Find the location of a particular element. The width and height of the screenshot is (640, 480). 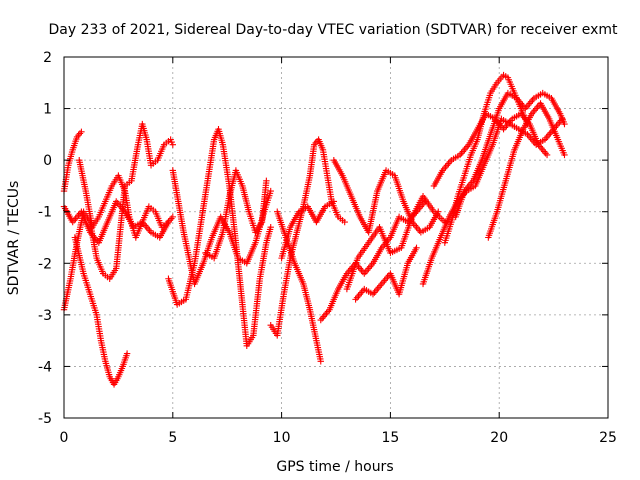

y-axis-title: SDTVAR / TECUs is located at coordinates (14, 238).